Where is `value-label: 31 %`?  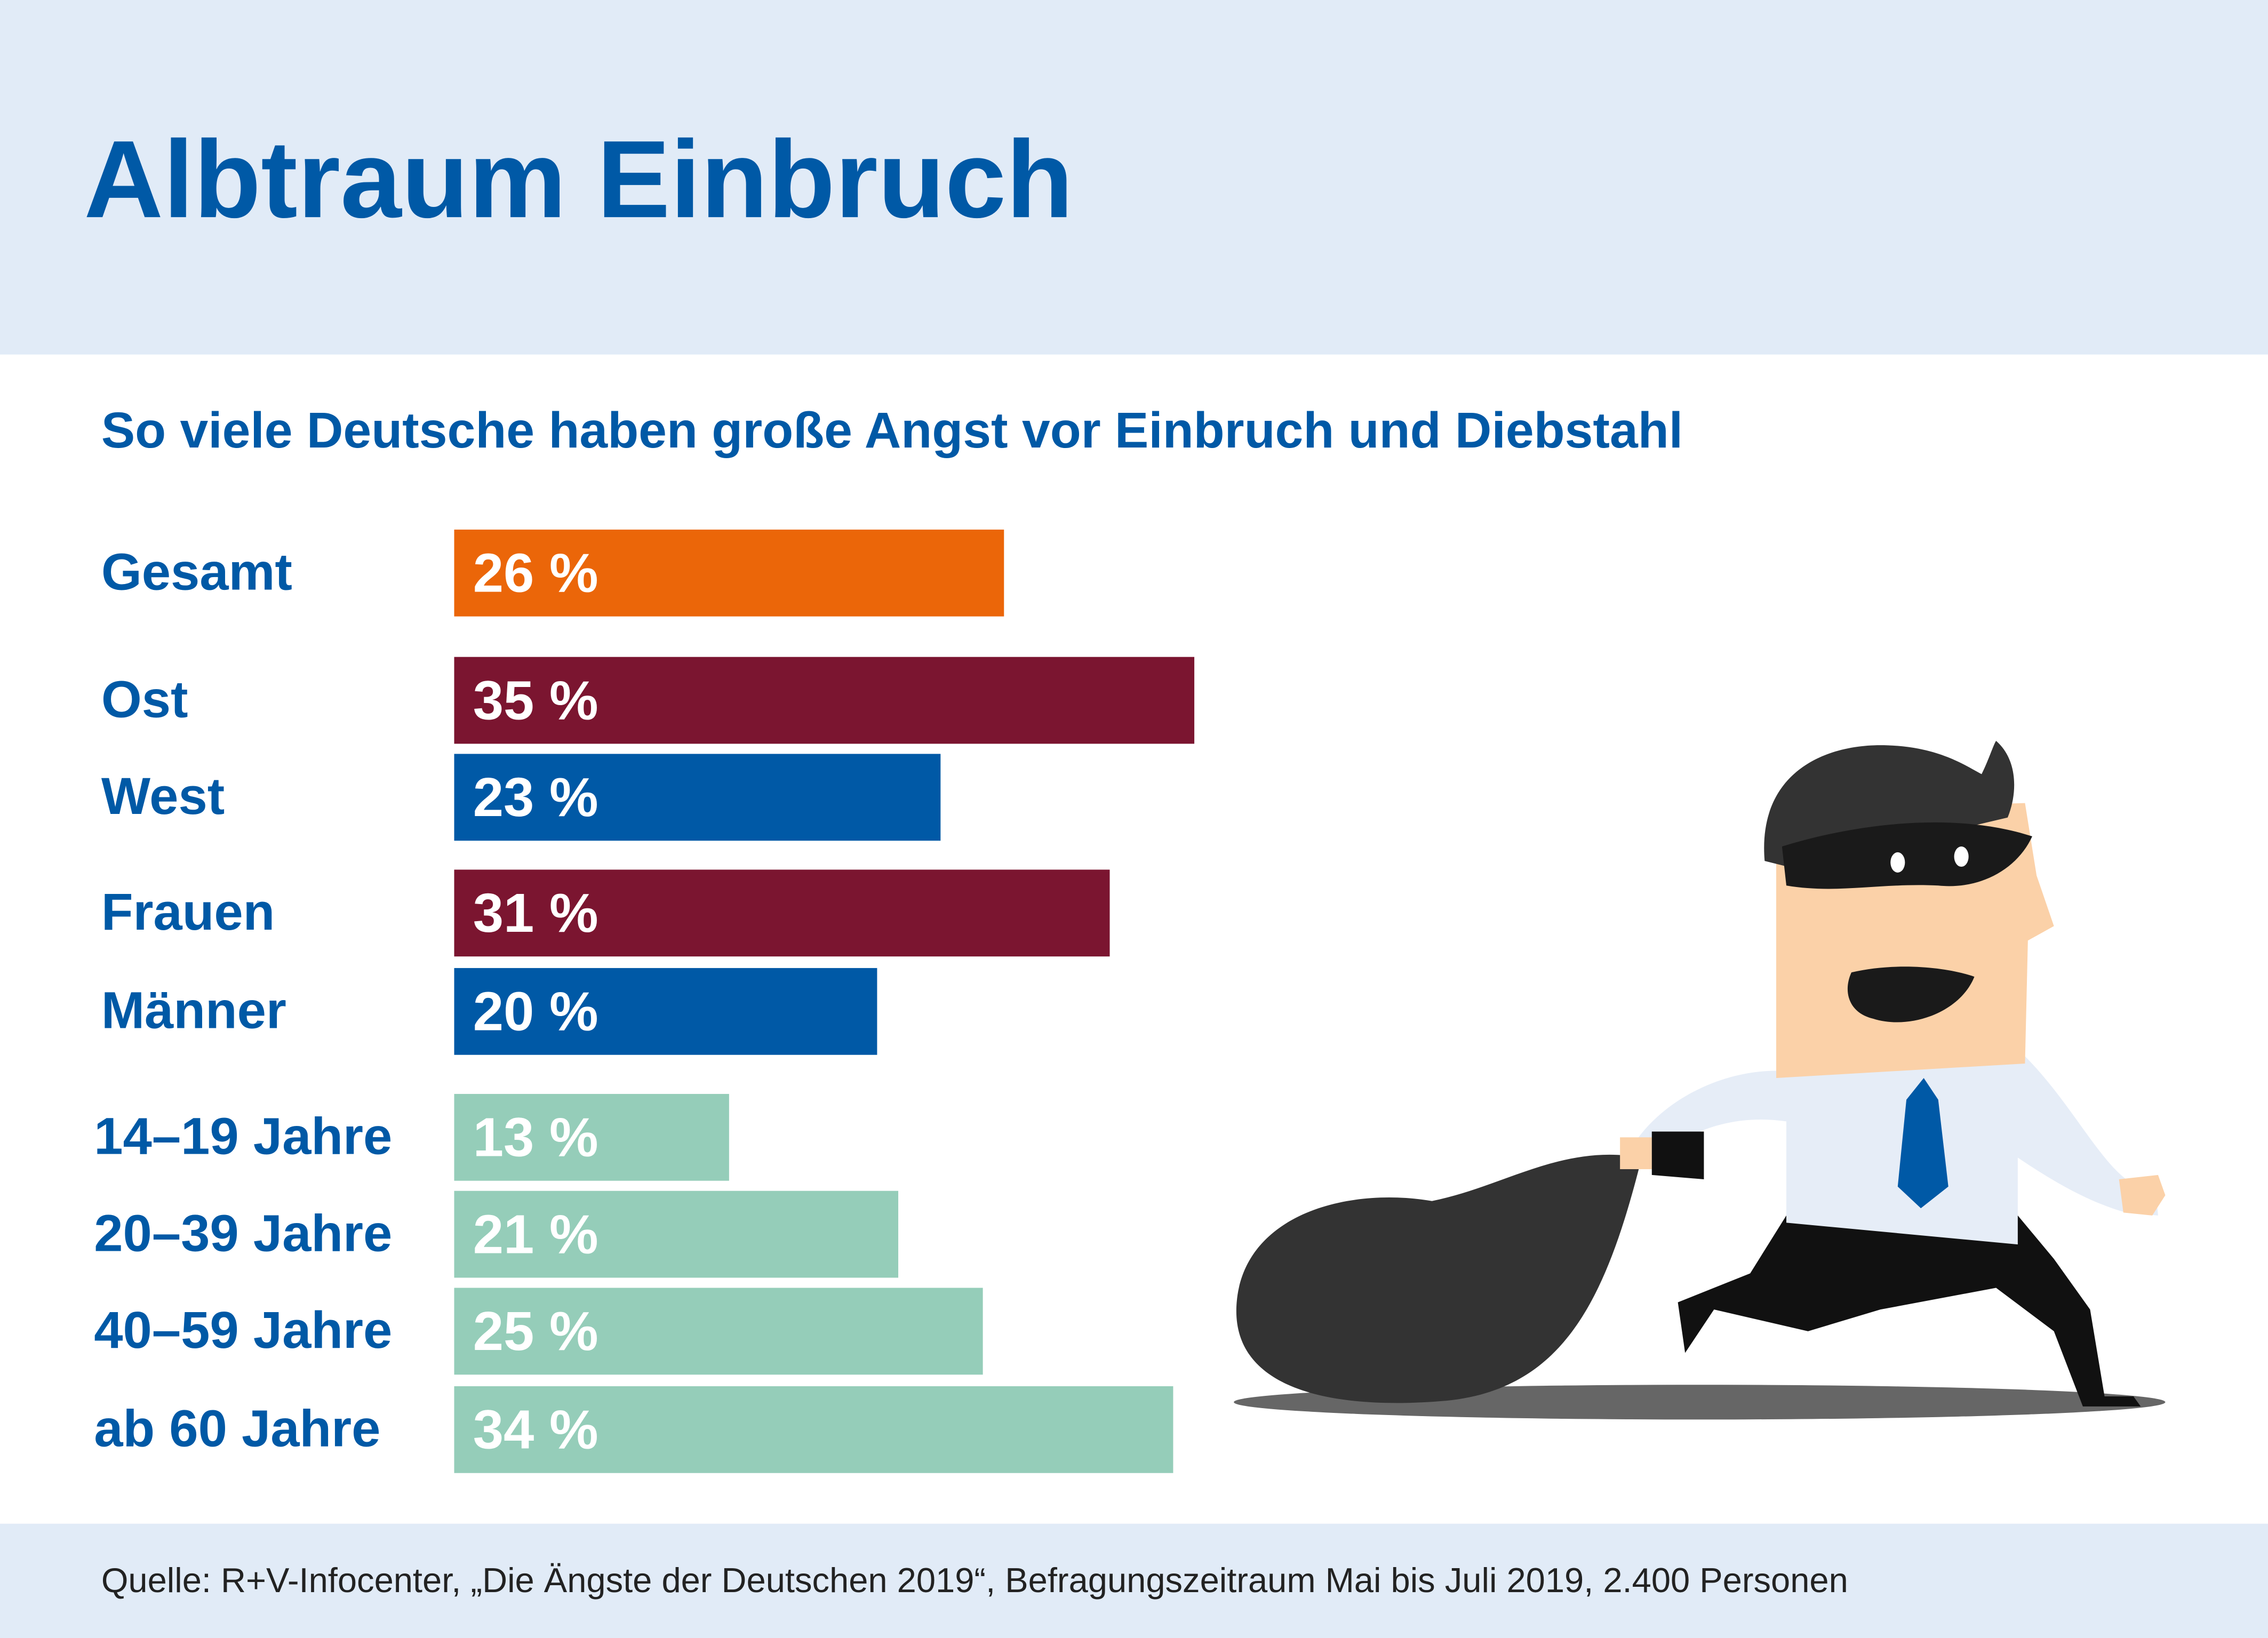 value-label: 31 % is located at coordinates (535, 913).